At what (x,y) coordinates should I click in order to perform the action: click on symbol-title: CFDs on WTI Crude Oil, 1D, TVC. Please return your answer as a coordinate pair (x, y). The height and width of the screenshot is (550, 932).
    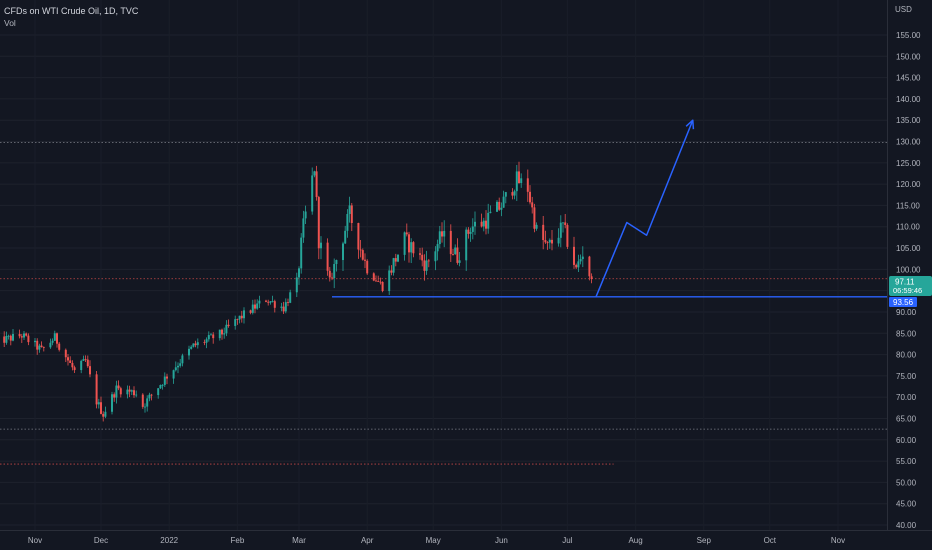
    Looking at the image, I should click on (71, 11).